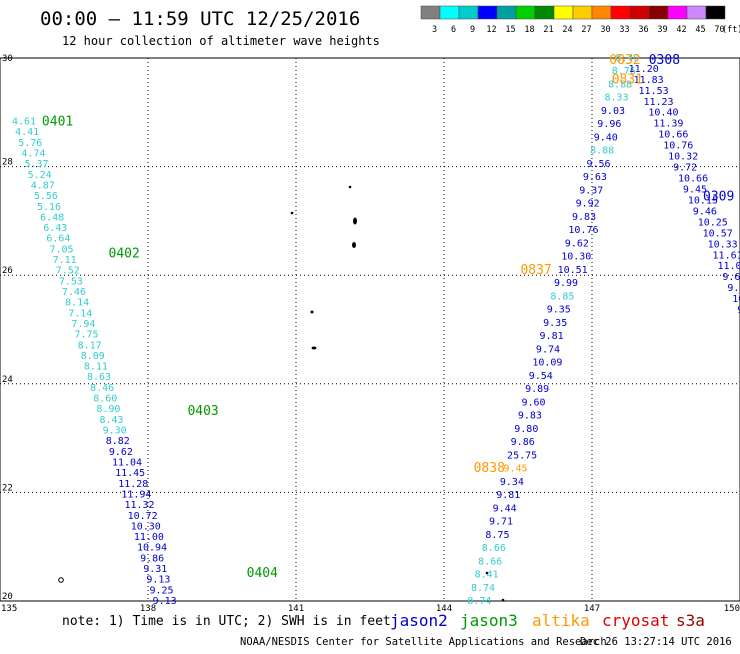 The image size is (740, 654). What do you see at coordinates (58, 239) in the screenshot?
I see `wave-height-value: 6.64` at bounding box center [58, 239].